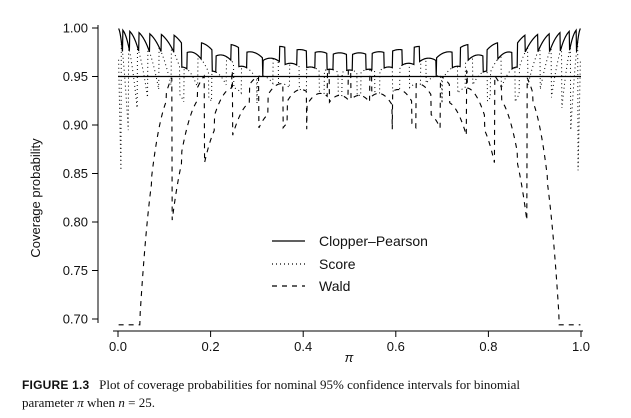  Describe the element at coordinates (581, 346) in the screenshot. I see `x-tick-label: 1.0` at that location.